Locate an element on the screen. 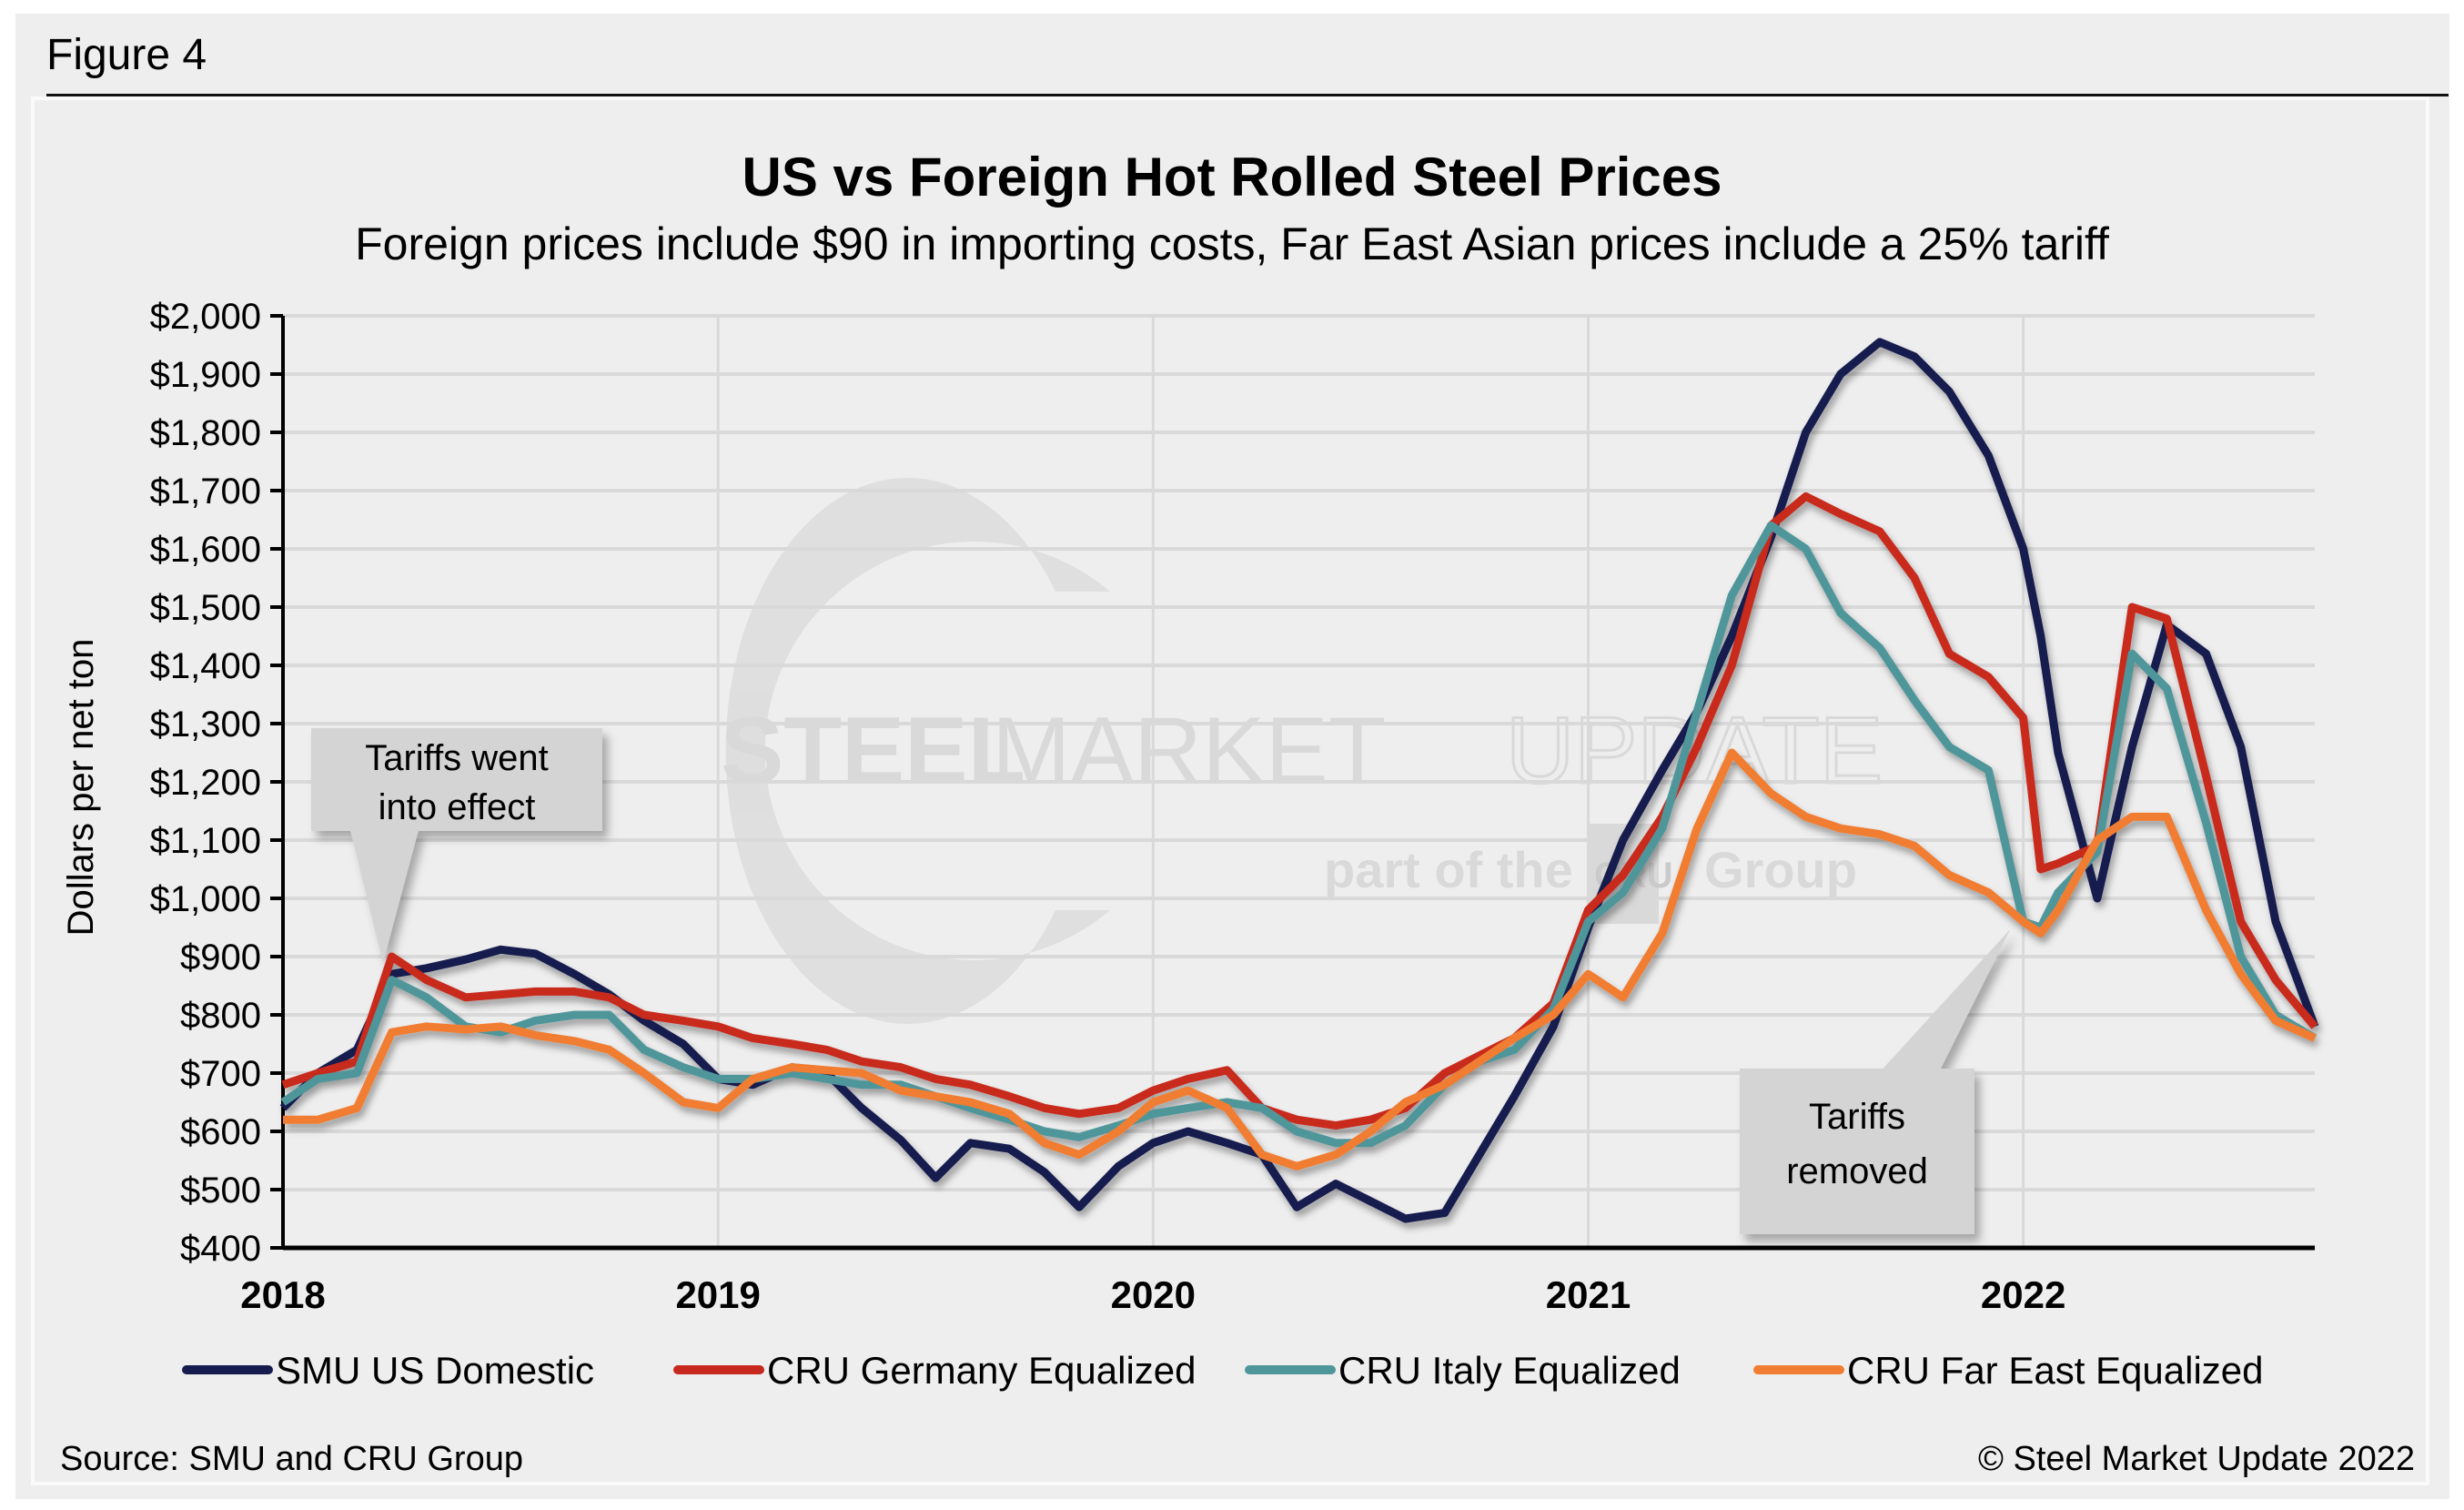 The height and width of the screenshot is (1510, 2464). y-tick-label: $1,800 is located at coordinates (205, 433).